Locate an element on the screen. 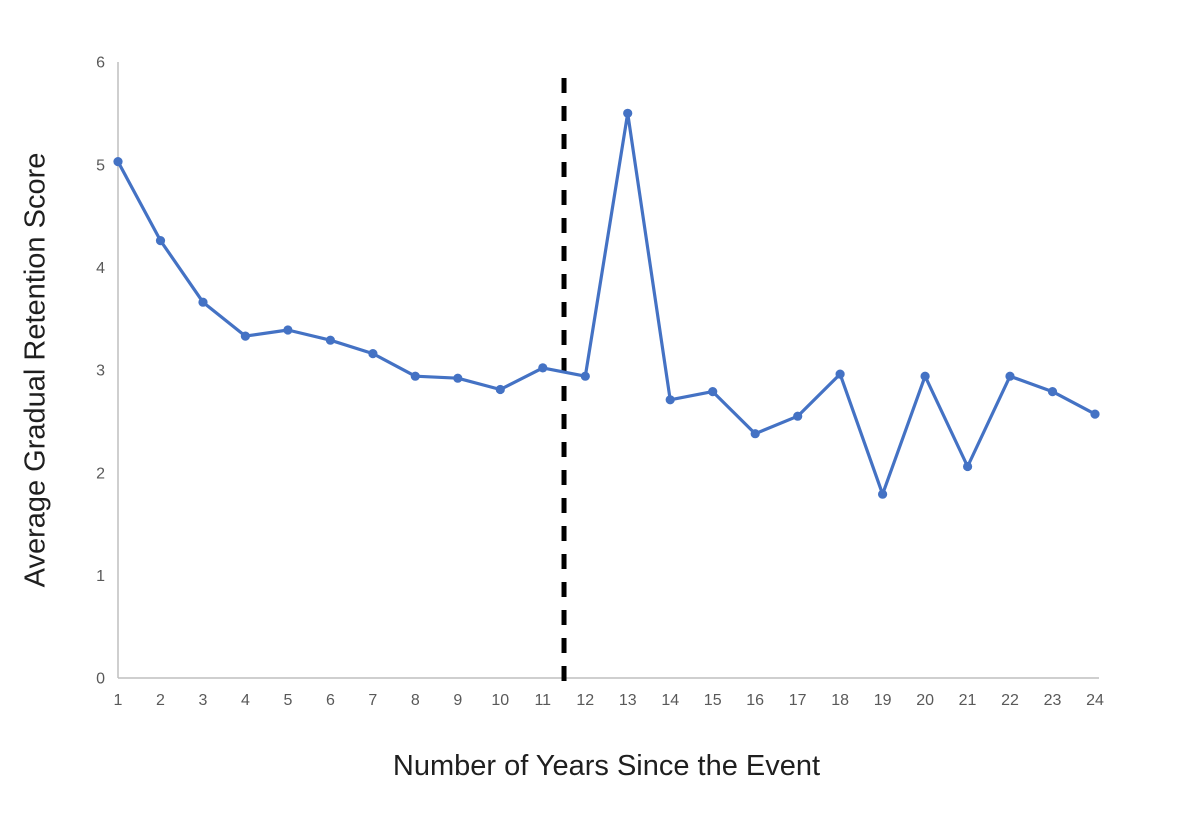  x-tick-label: 18 is located at coordinates (840, 700).